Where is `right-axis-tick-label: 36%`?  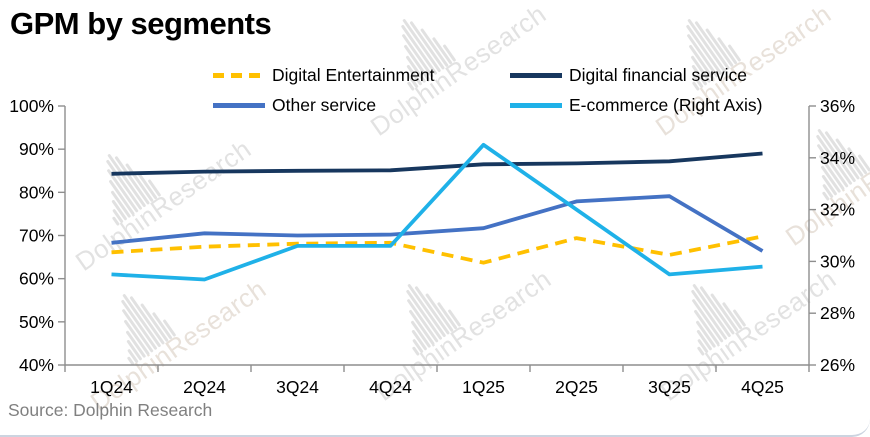
right-axis-tick-label: 36% is located at coordinates (837, 106).